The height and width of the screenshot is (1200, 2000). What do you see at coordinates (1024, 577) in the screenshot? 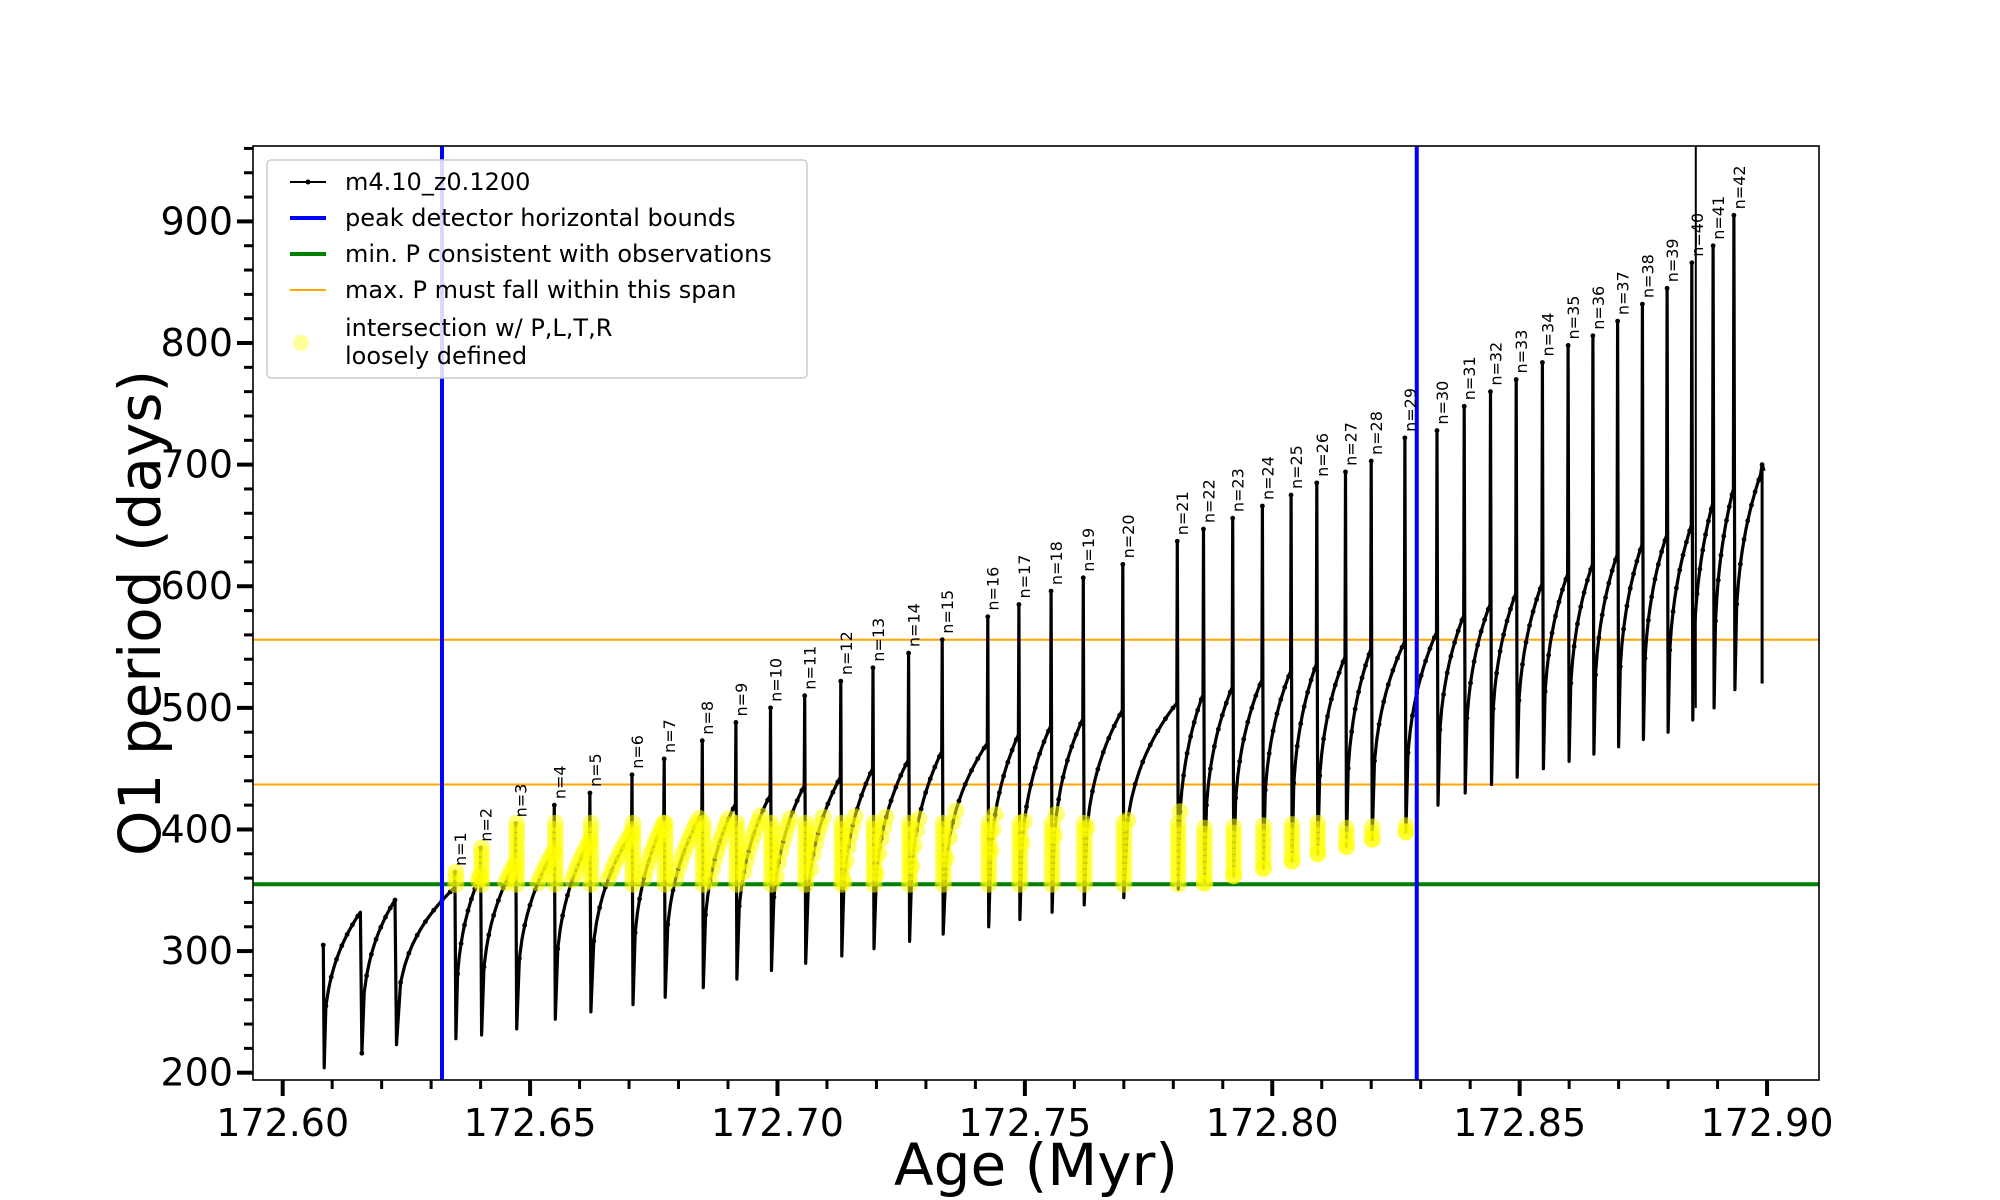
I see `pulse-label: n=17` at bounding box center [1024, 577].